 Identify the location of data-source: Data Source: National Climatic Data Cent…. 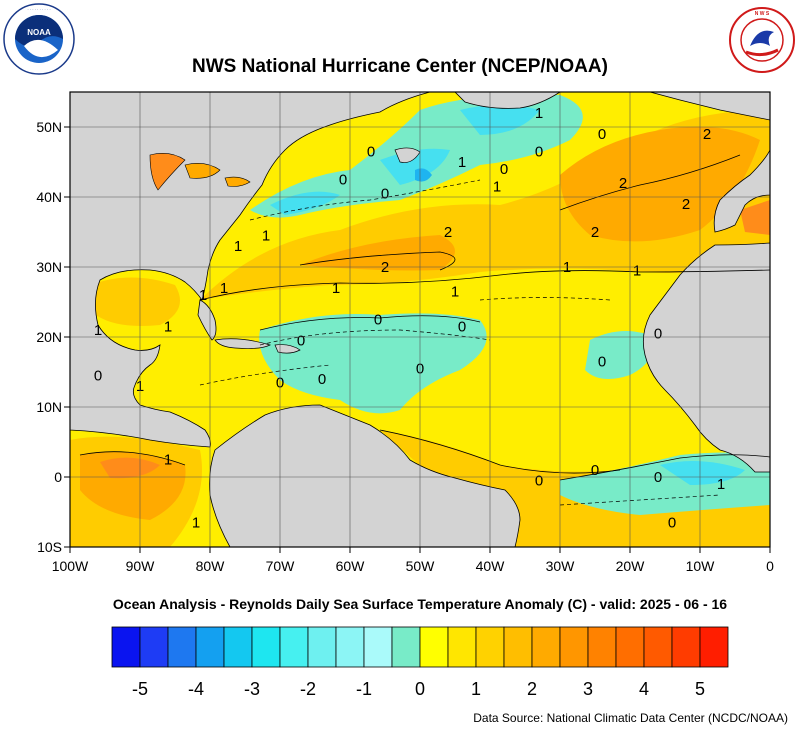
(630, 718).